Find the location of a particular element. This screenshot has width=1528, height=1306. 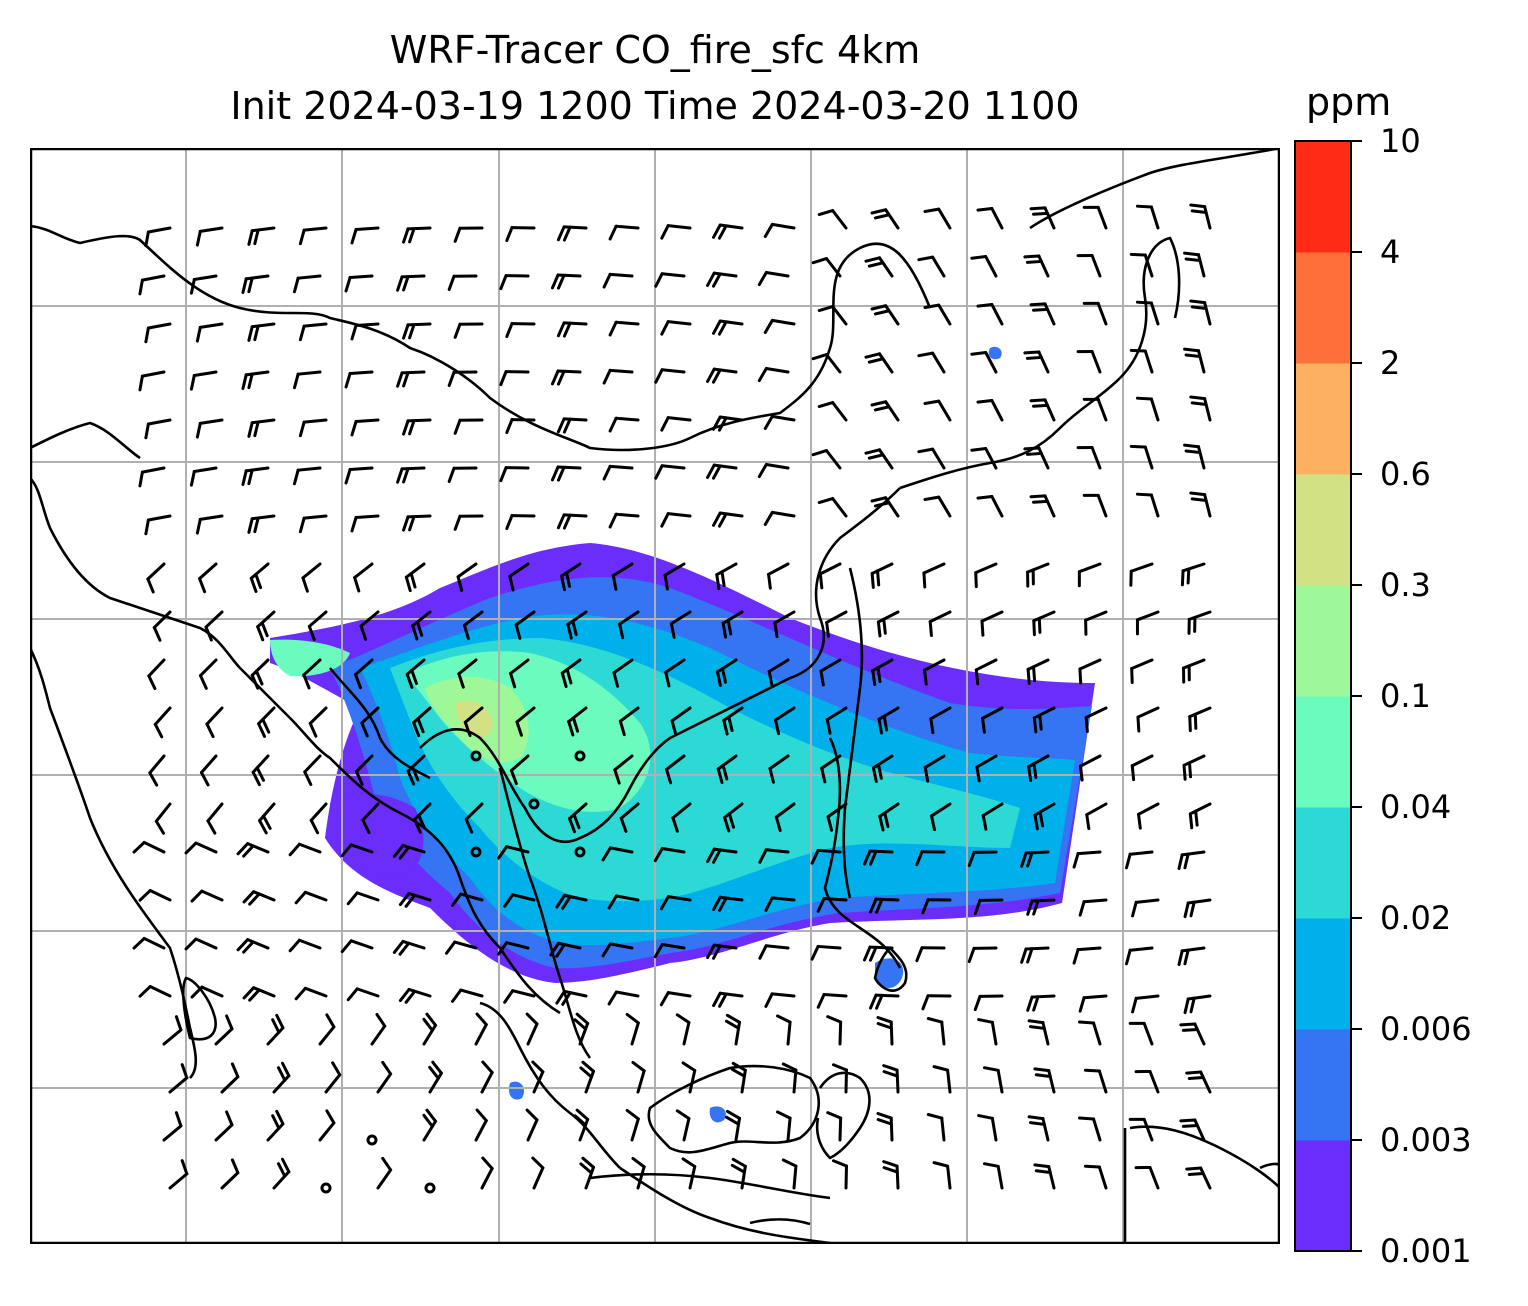

colorbar-tick-label: 0.04 is located at coordinates (1416, 807).